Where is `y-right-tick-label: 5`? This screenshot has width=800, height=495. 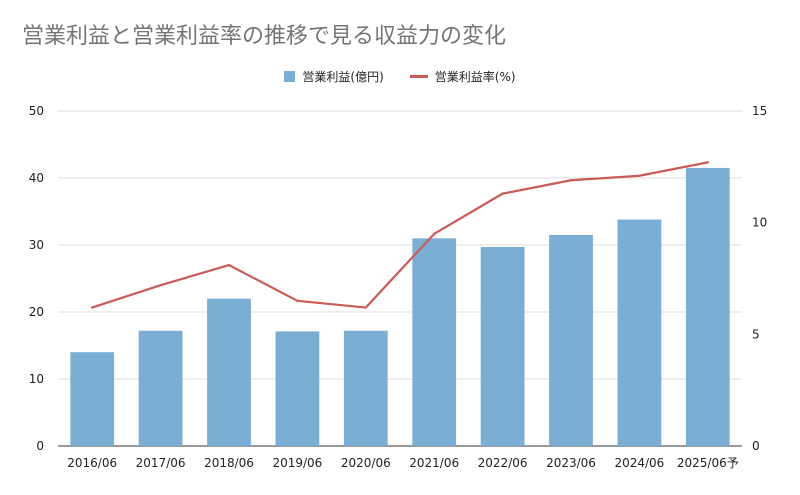
y-right-tick-label: 5 is located at coordinates (756, 334).